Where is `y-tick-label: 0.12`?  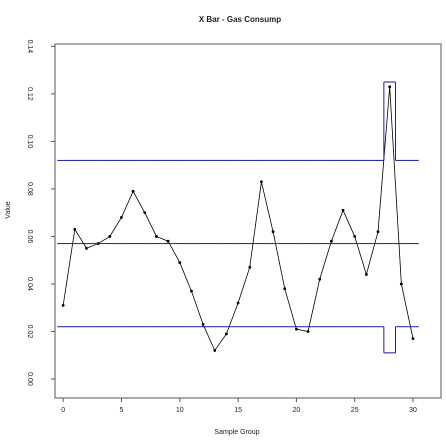 y-tick-label: 0.12 is located at coordinates (29, 94).